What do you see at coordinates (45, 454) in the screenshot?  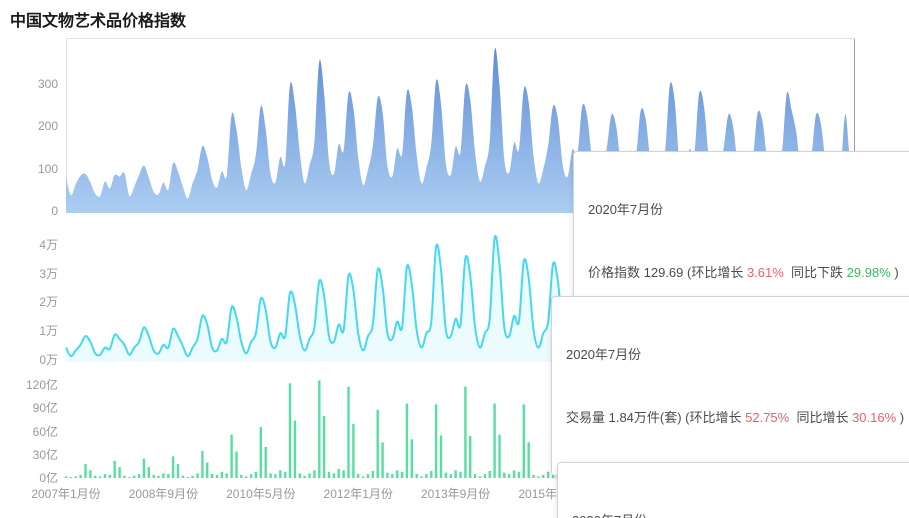 I see `y-axis-tick-label: 30亿` at bounding box center [45, 454].